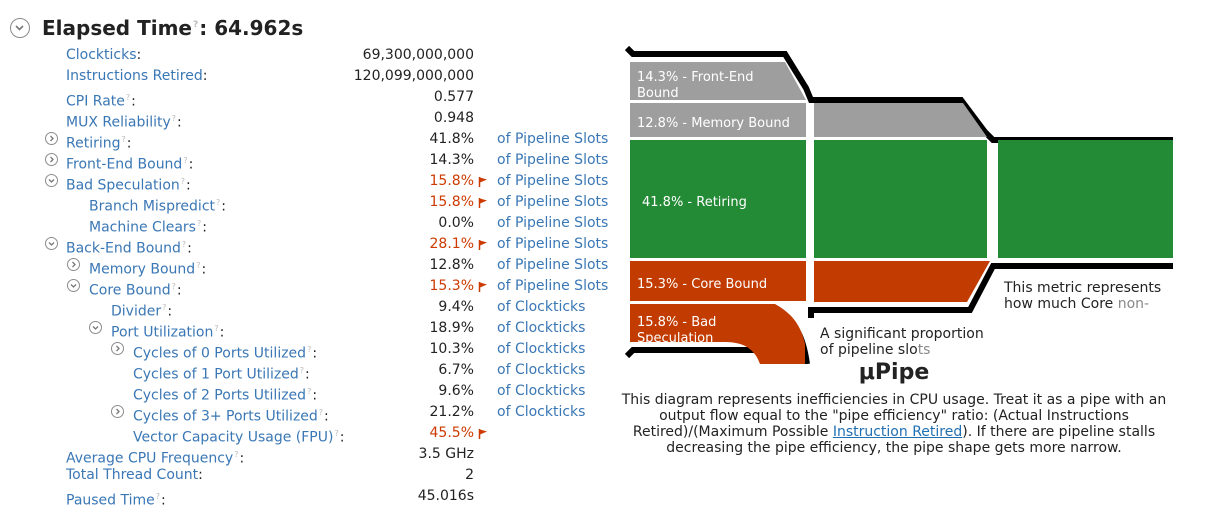 This screenshot has height=524, width=1210. Describe the element at coordinates (713, 123) in the screenshot. I see `memory-bound-label: 12.8% - Memory Bound` at that location.